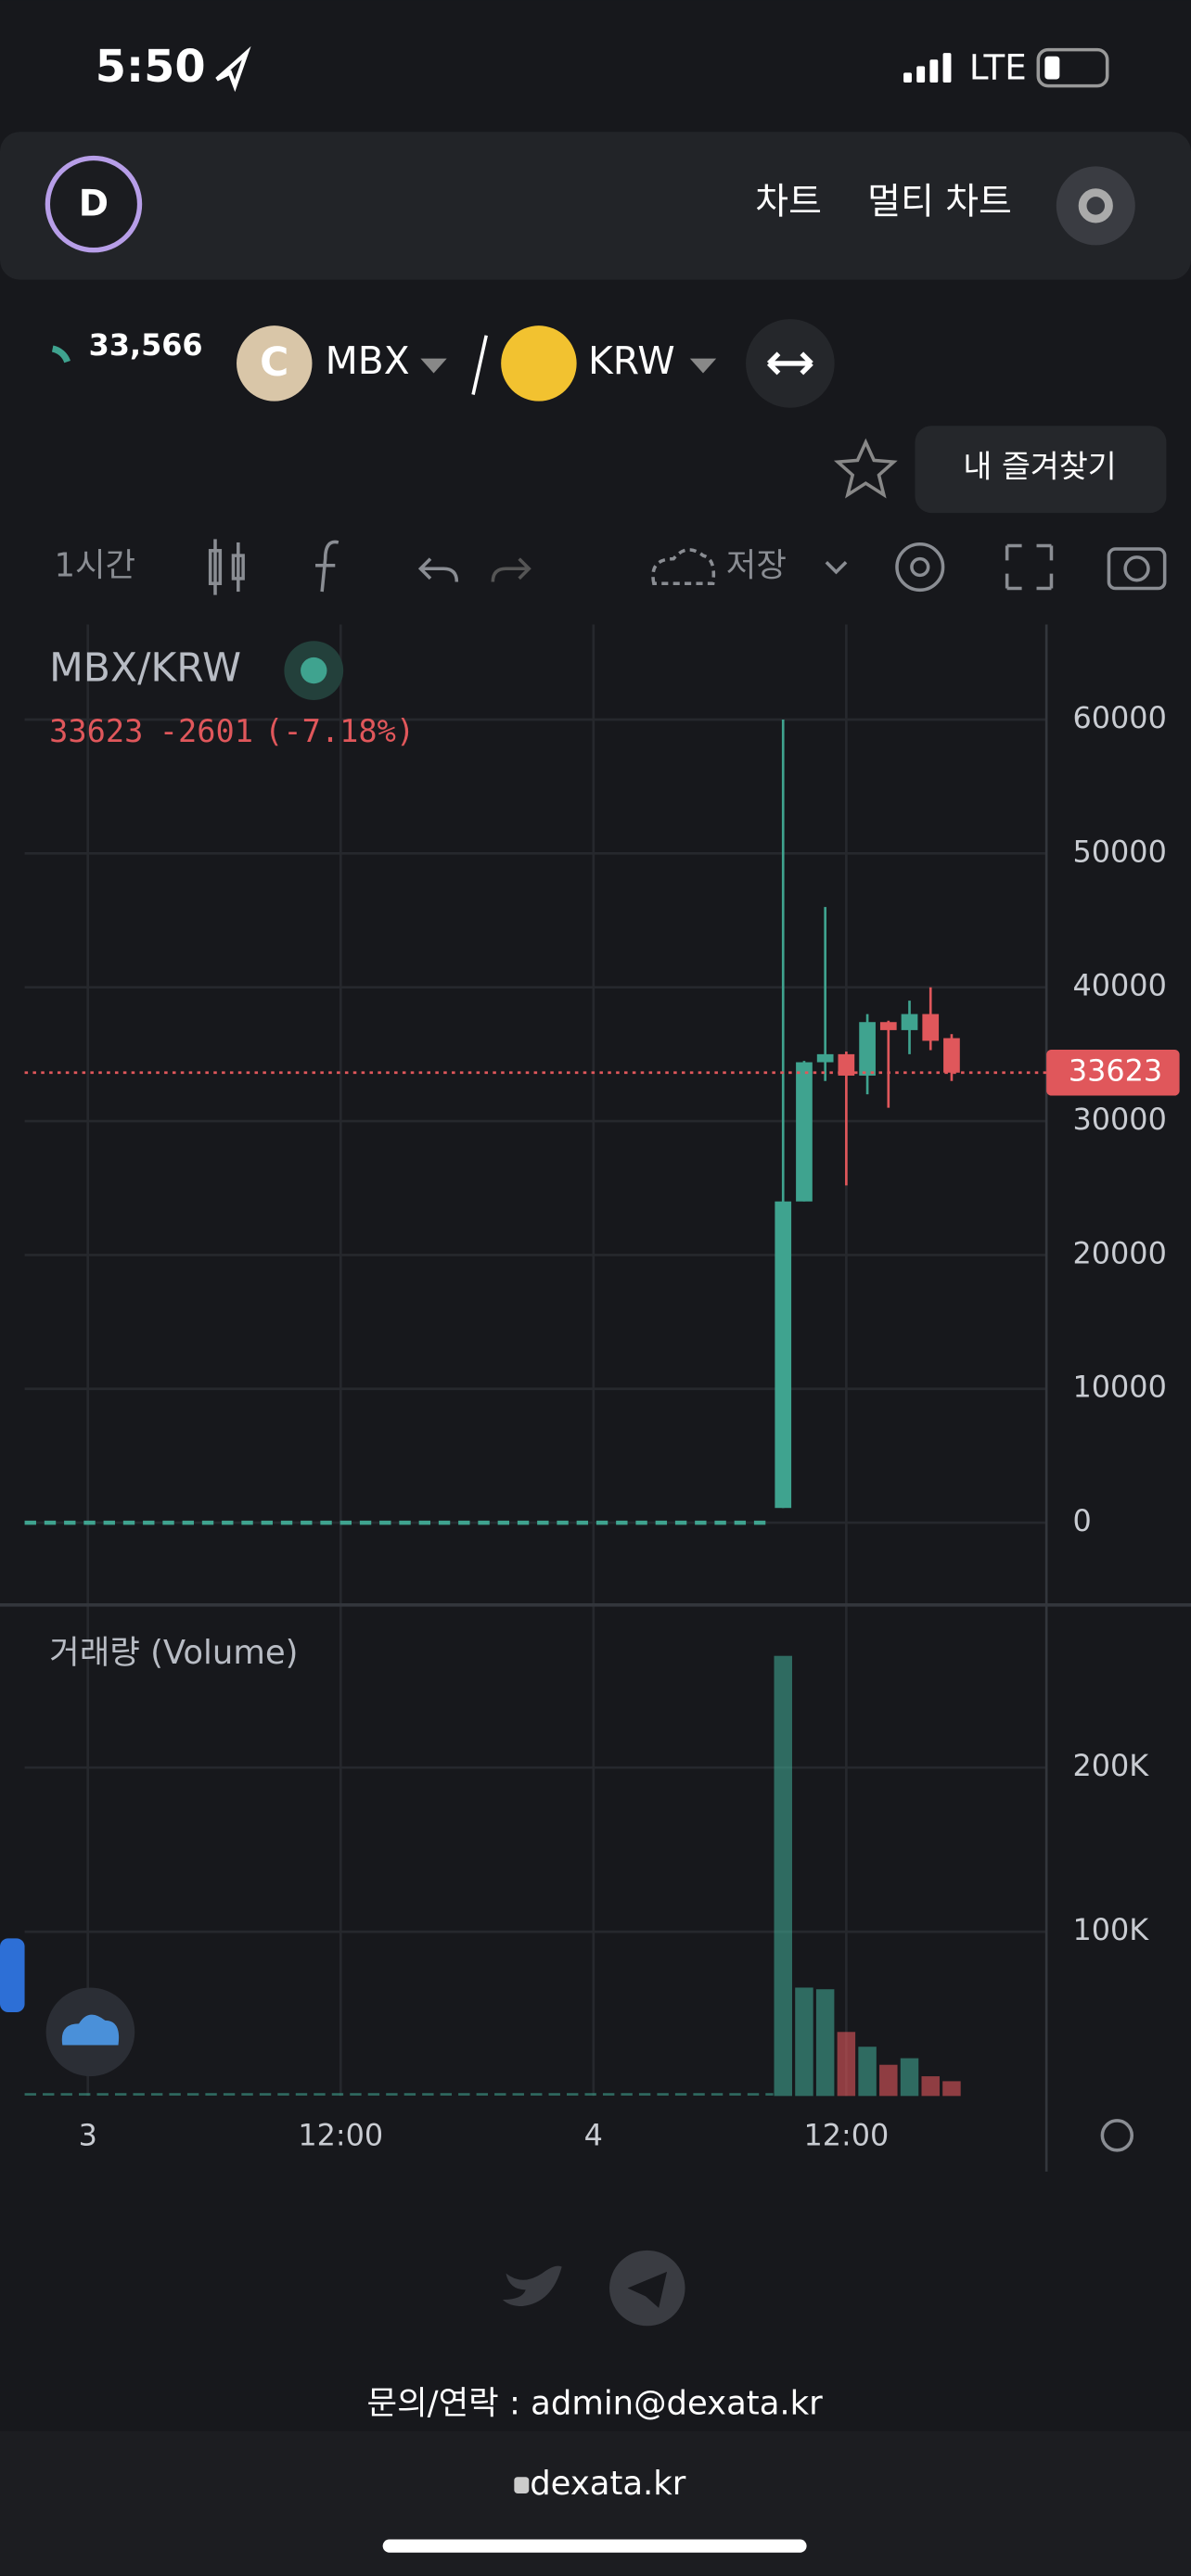 The image size is (1191, 2576). I want to click on theme-toggle, so click(1117, 2136).